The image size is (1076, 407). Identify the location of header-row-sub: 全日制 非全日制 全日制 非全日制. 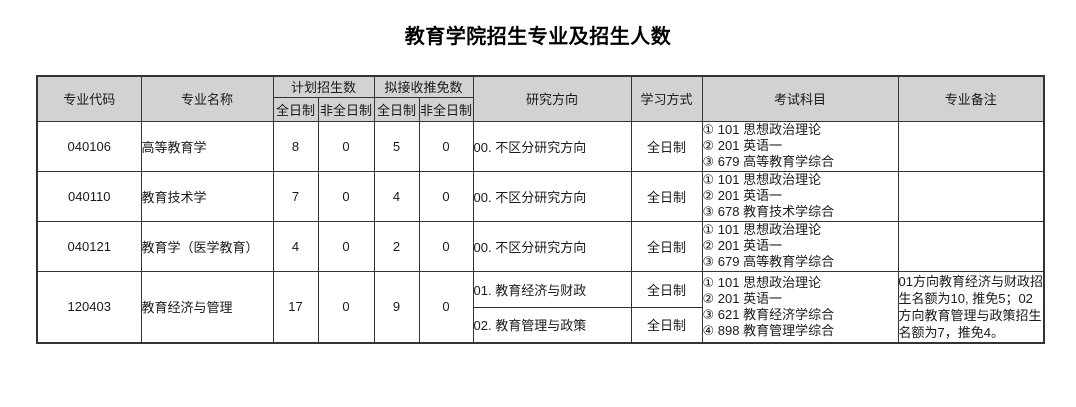
(540, 109).